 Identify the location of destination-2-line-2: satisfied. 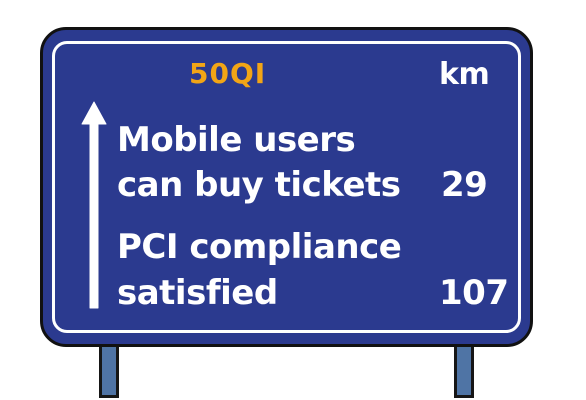
(197, 293).